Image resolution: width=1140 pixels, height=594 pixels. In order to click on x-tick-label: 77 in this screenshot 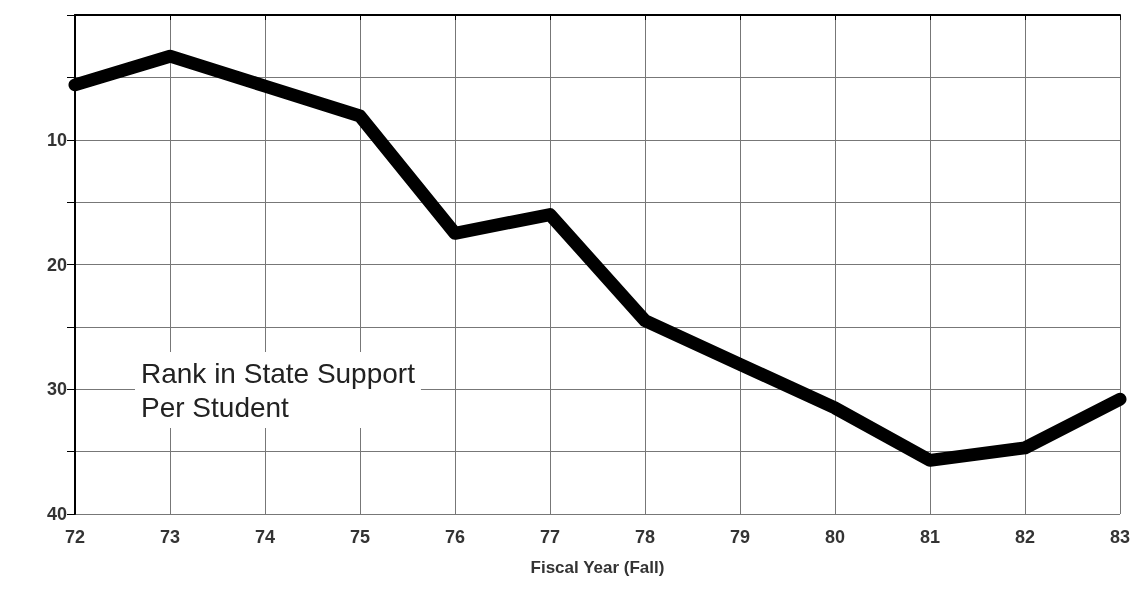, I will do `click(550, 537)`.